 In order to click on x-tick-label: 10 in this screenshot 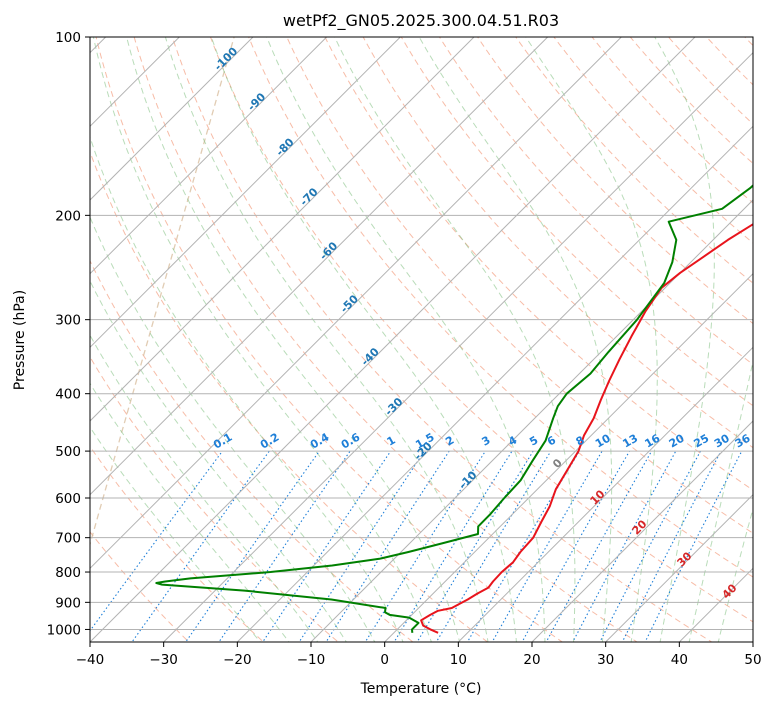, I will do `click(458, 660)`.